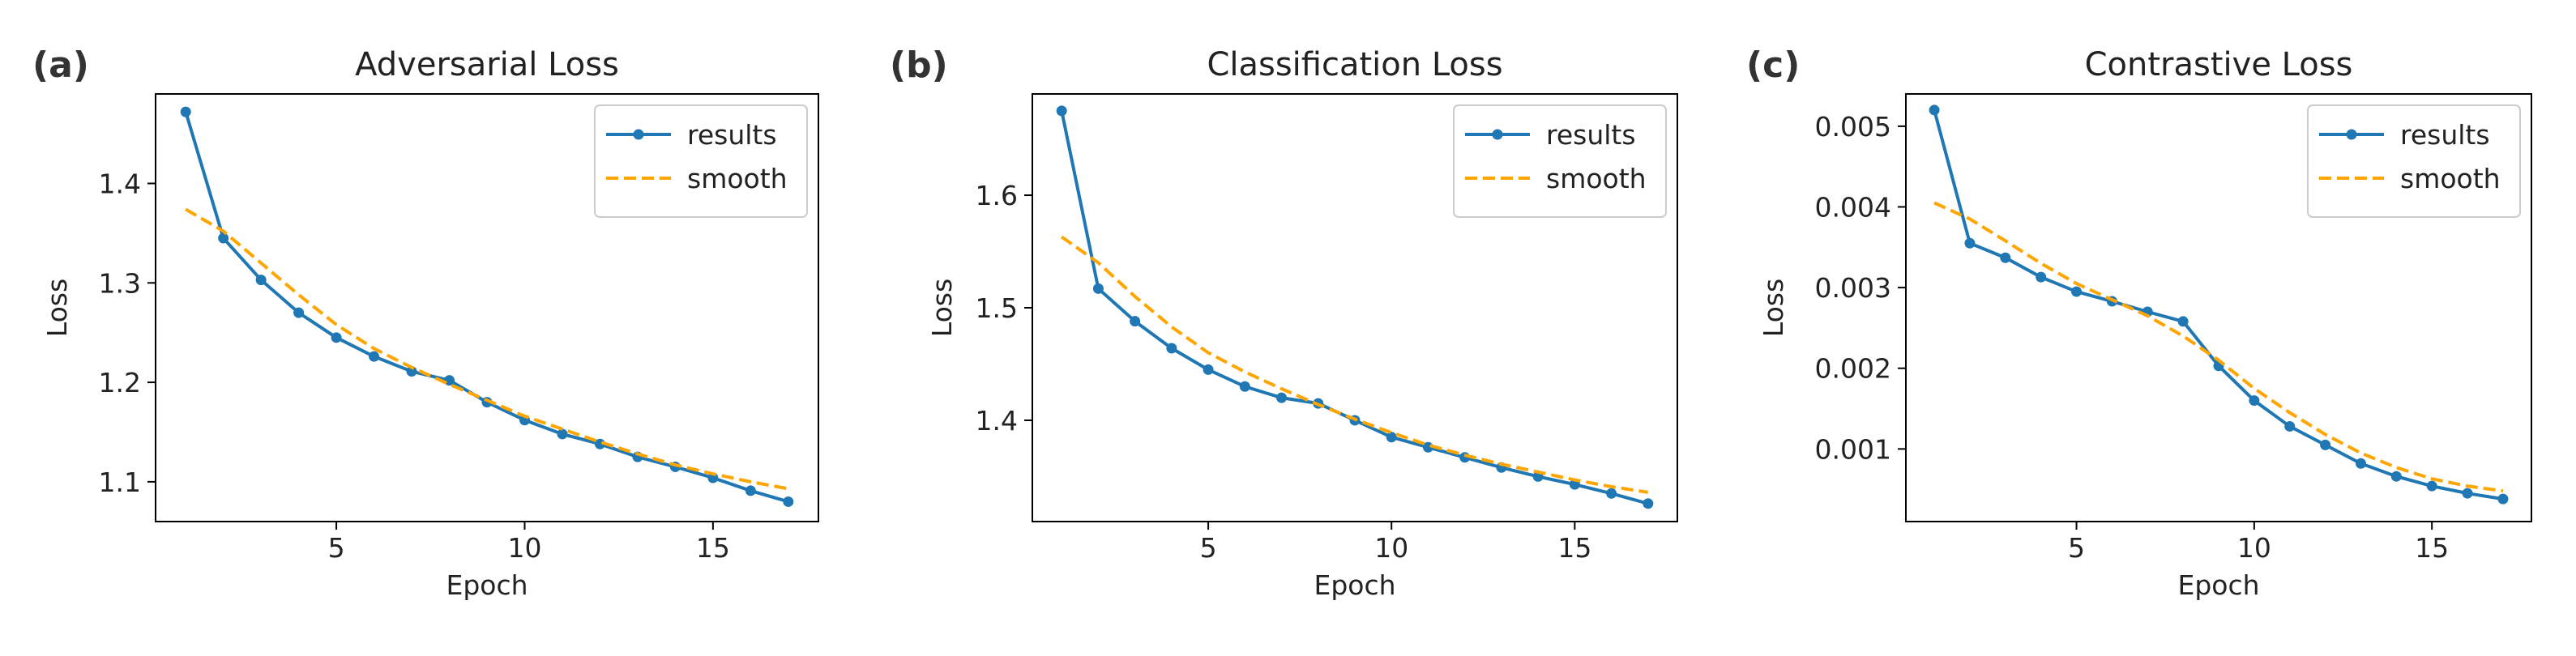 This screenshot has height=656, width=2576. Describe the element at coordinates (1773, 66) in the screenshot. I see `panel-letter: (c)` at that location.